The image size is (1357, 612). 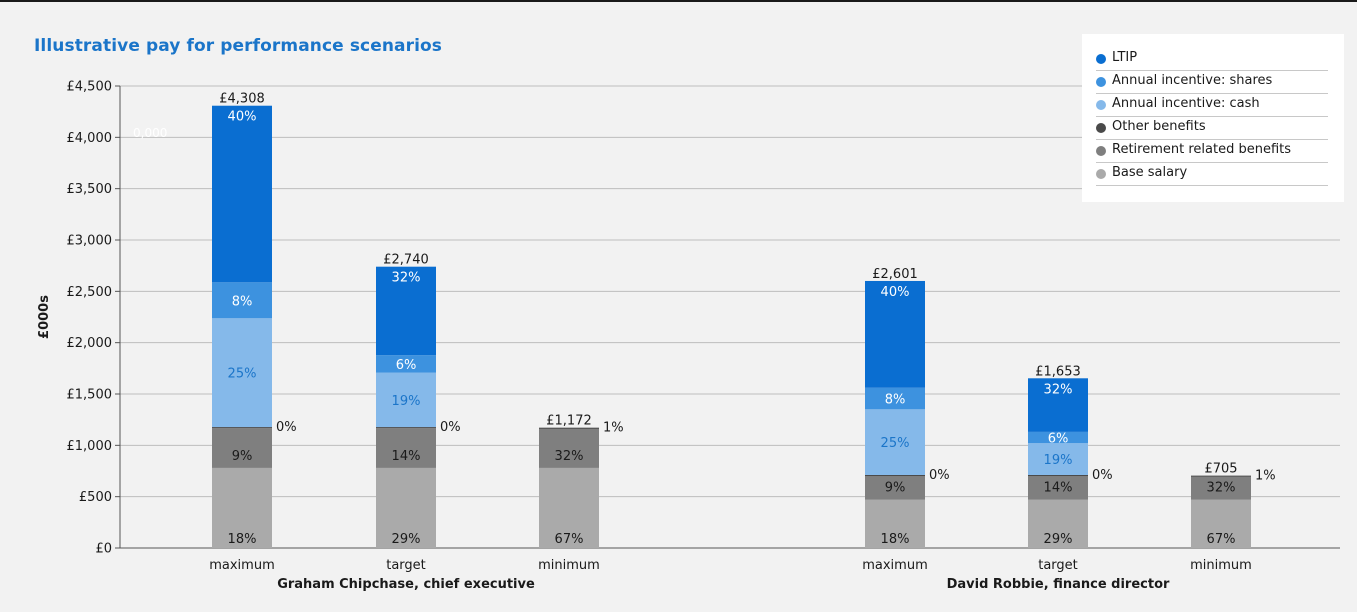 I want to click on y-tick-label: £1,000, so click(x=90, y=446).